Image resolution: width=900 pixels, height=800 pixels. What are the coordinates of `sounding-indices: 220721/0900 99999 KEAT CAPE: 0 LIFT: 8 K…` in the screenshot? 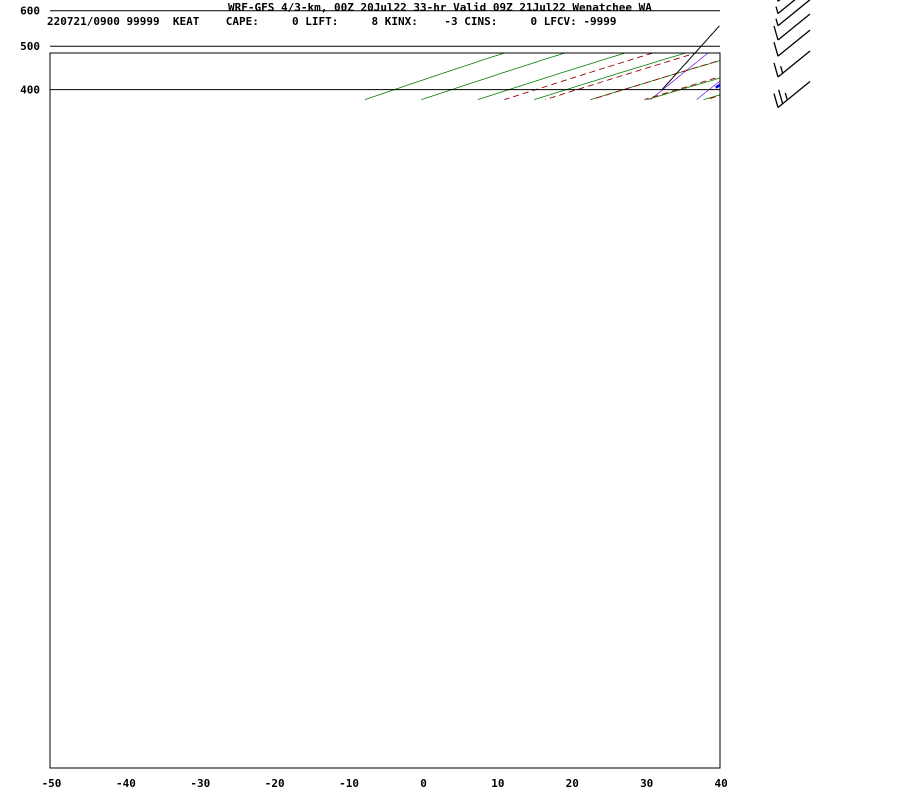 It's located at (332, 21).